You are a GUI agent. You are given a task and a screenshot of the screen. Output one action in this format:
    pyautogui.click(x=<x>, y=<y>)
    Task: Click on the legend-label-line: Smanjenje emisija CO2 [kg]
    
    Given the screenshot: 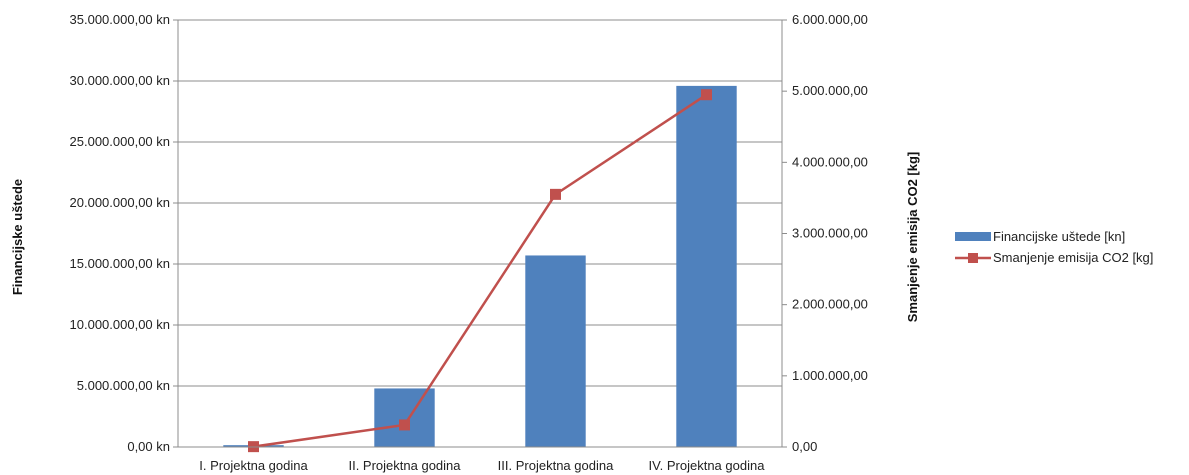 What is the action you would take?
    pyautogui.click(x=1073, y=257)
    